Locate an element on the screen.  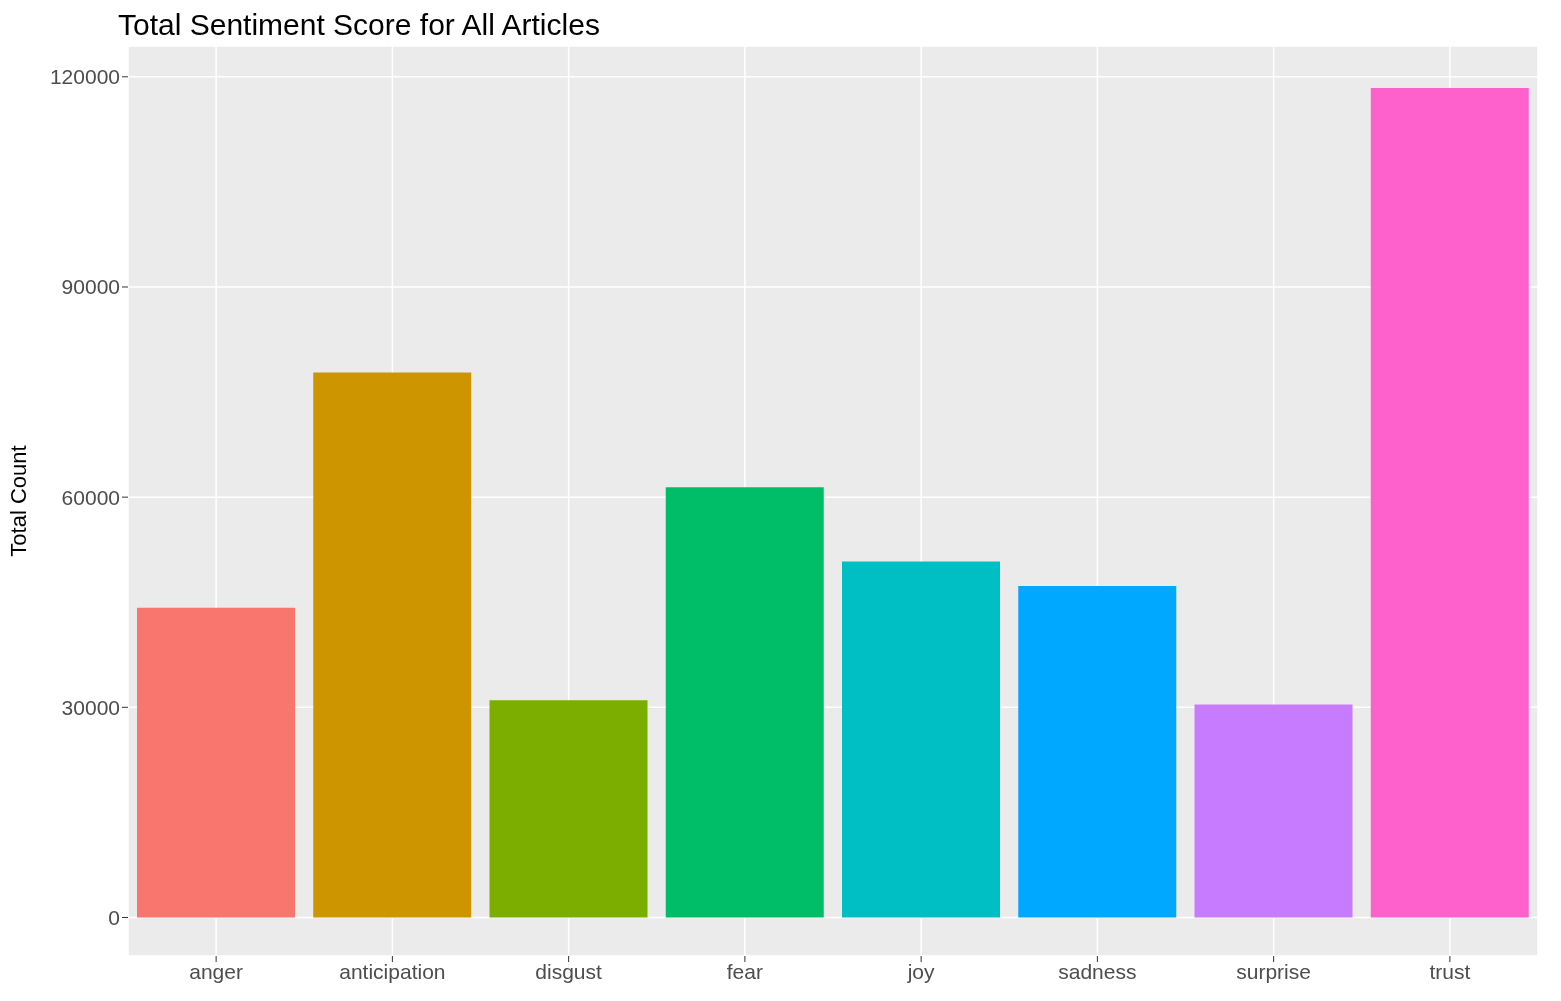
chart-title: Total Sentiment Score for All Articles is located at coordinates (359, 25).